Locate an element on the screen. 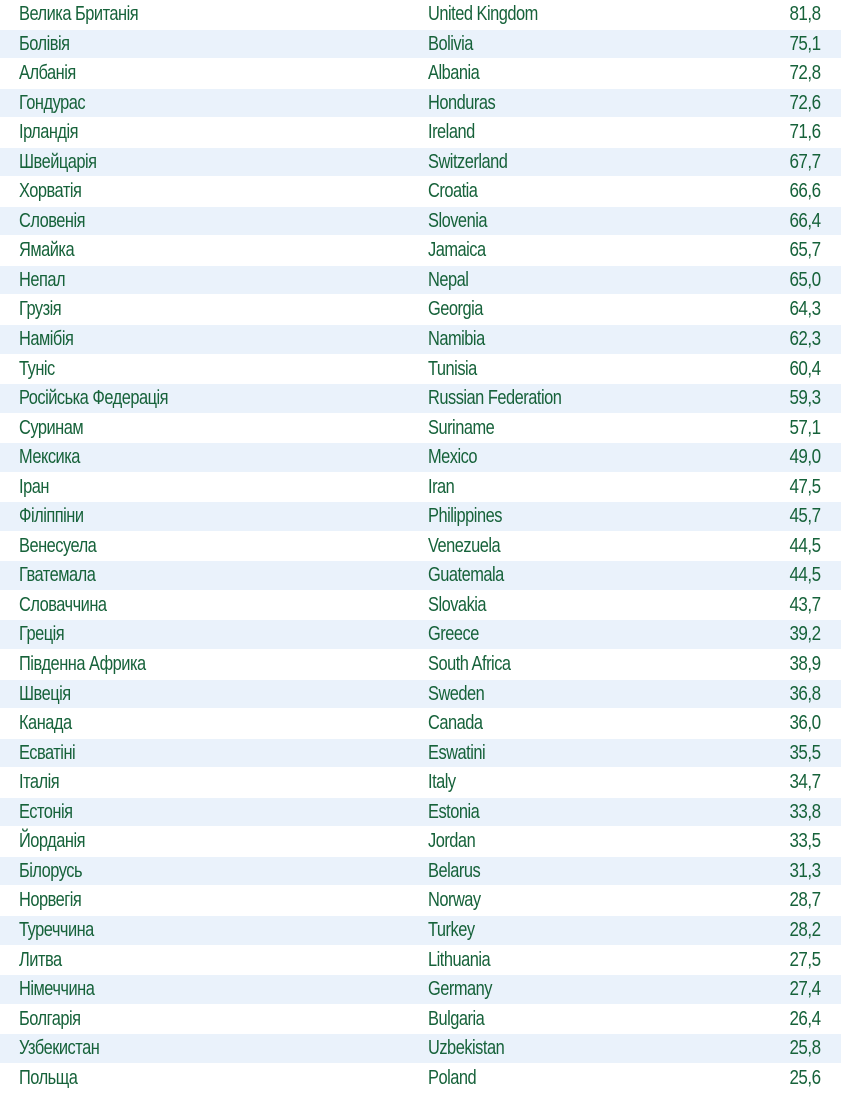 The height and width of the screenshot is (1094, 841). country-name-ukrainian: Мексика is located at coordinates (49, 457).